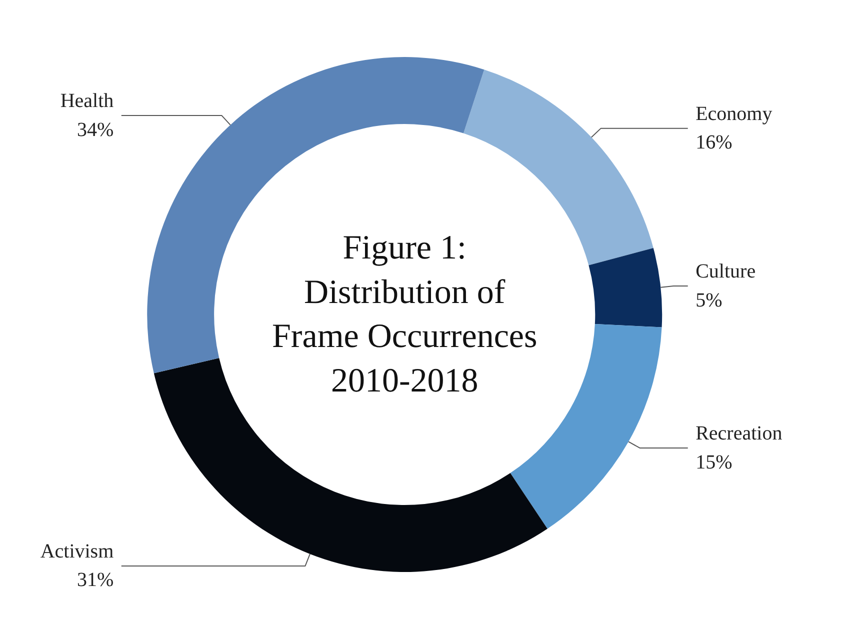 This screenshot has height=628, width=852. Describe the element at coordinates (77, 551) in the screenshot. I see `slice-label: Activism` at that location.